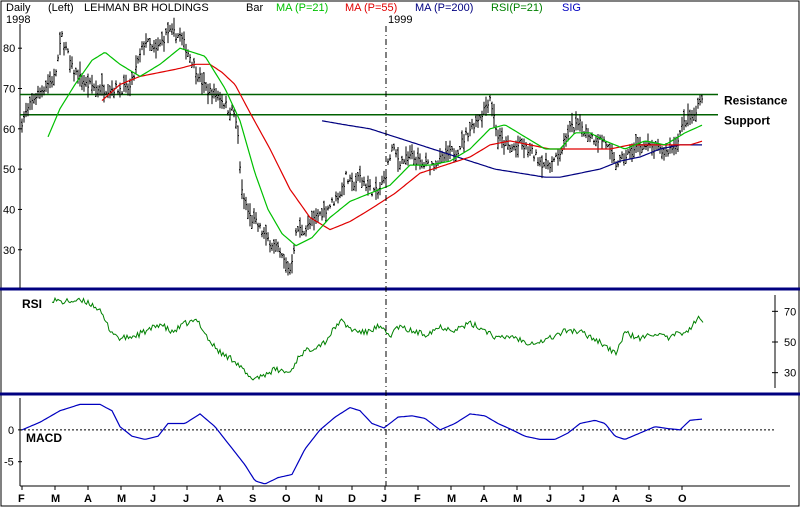  Describe the element at coordinates (9, 251) in the screenshot. I see `price-y-tick: 30` at that location.